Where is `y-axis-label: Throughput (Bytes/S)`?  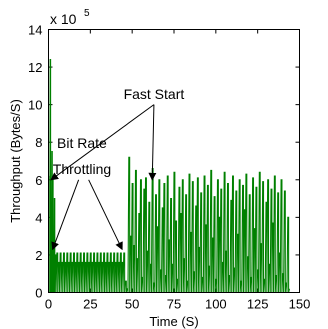
y-axis-label: Throughput (Bytes/S) is located at coordinates (15, 161).